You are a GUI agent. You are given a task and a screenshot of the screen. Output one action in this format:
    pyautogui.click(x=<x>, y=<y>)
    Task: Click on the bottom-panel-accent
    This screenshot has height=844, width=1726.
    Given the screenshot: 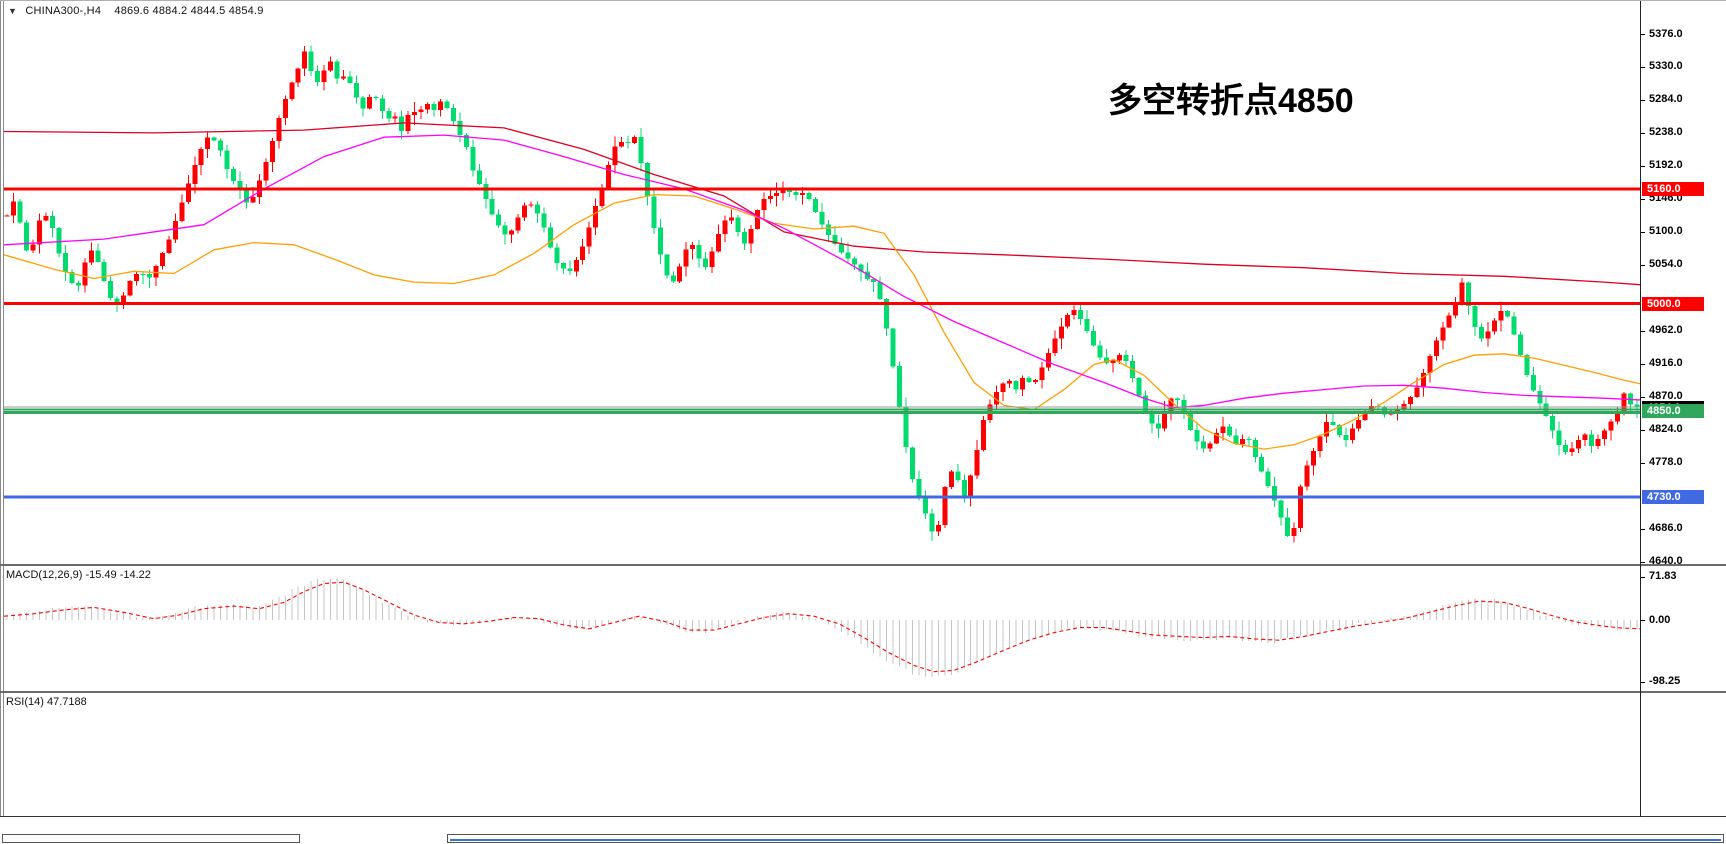 What is the action you would take?
    pyautogui.click(x=1085, y=840)
    